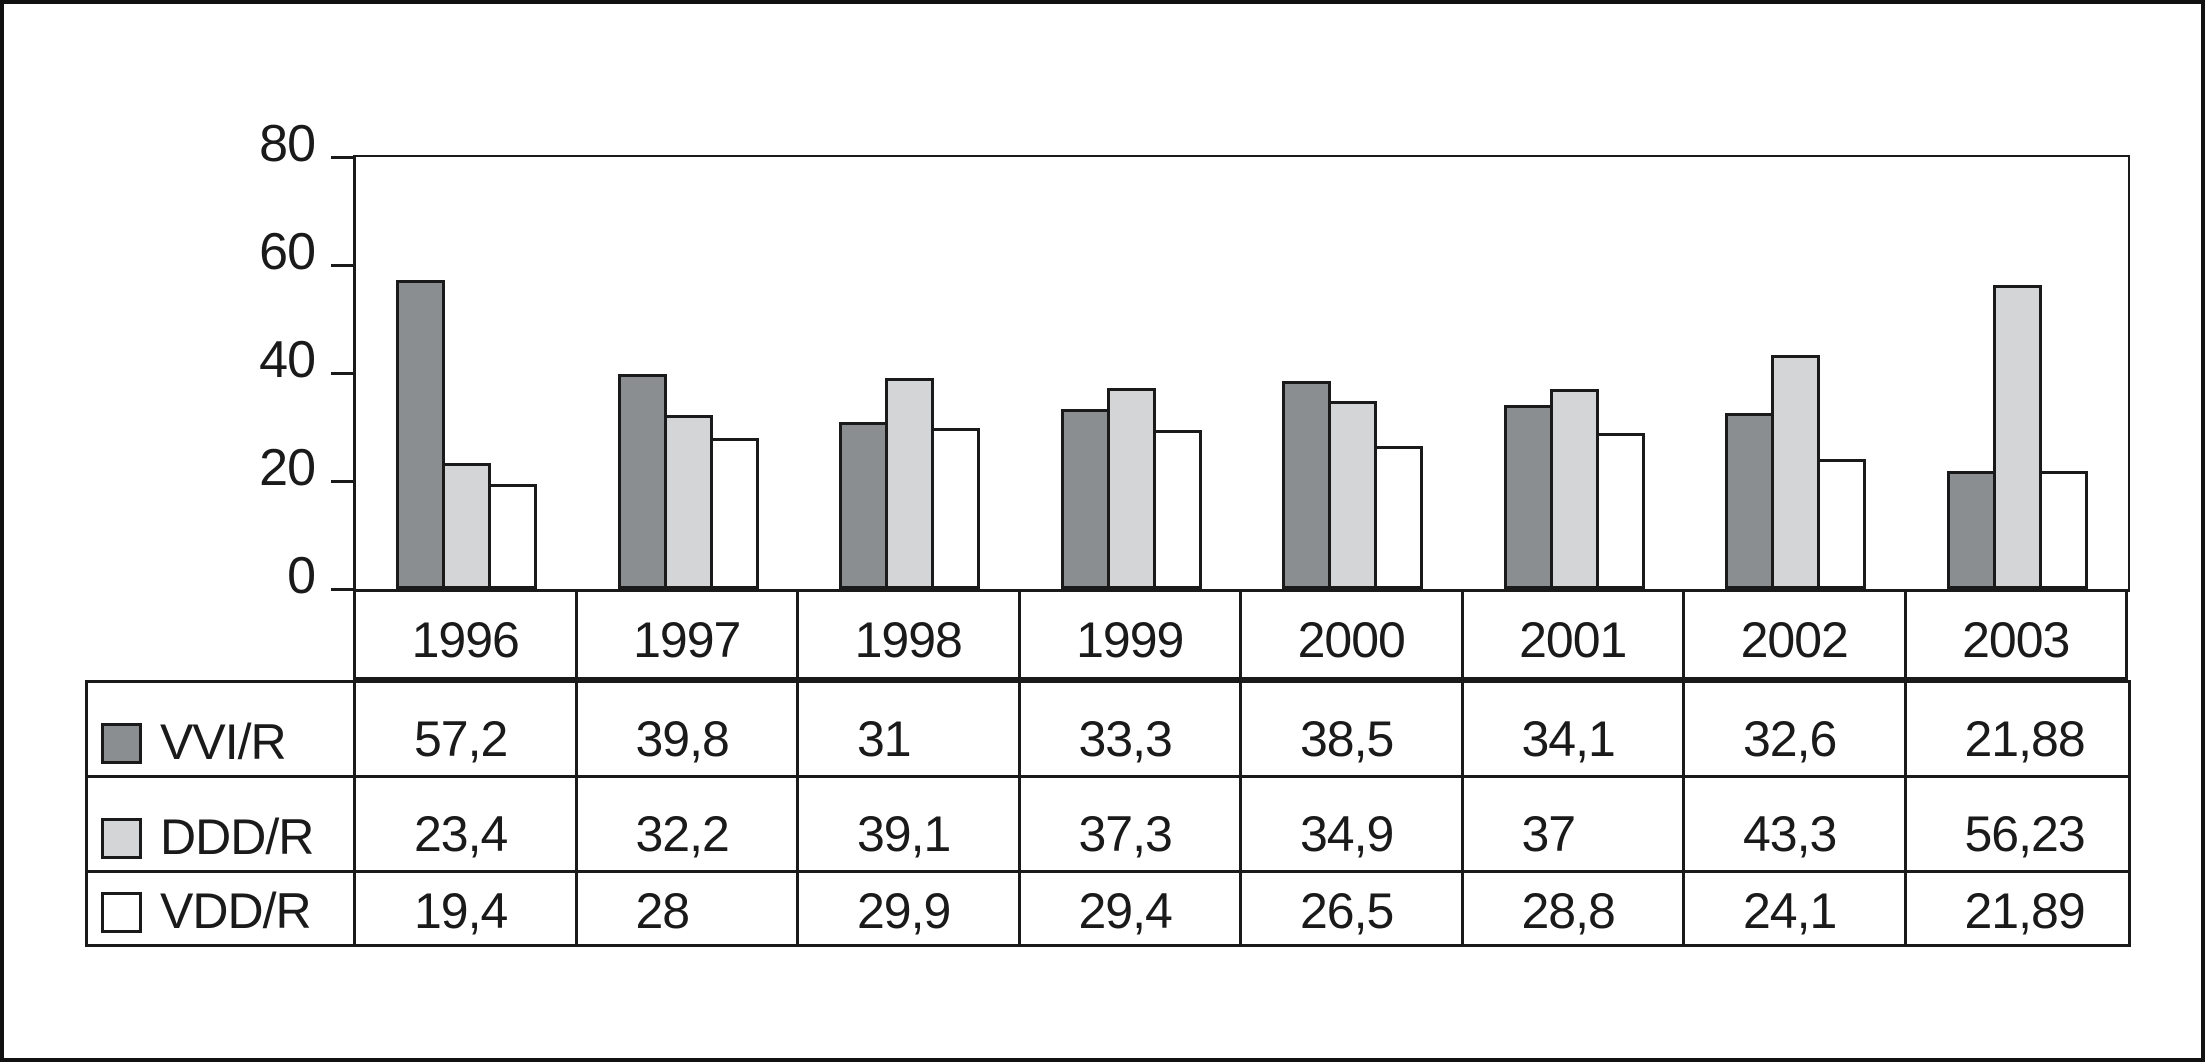 The height and width of the screenshot is (1062, 2205). Describe the element at coordinates (910, 908) in the screenshot. I see `value-cell: 29,9` at that location.